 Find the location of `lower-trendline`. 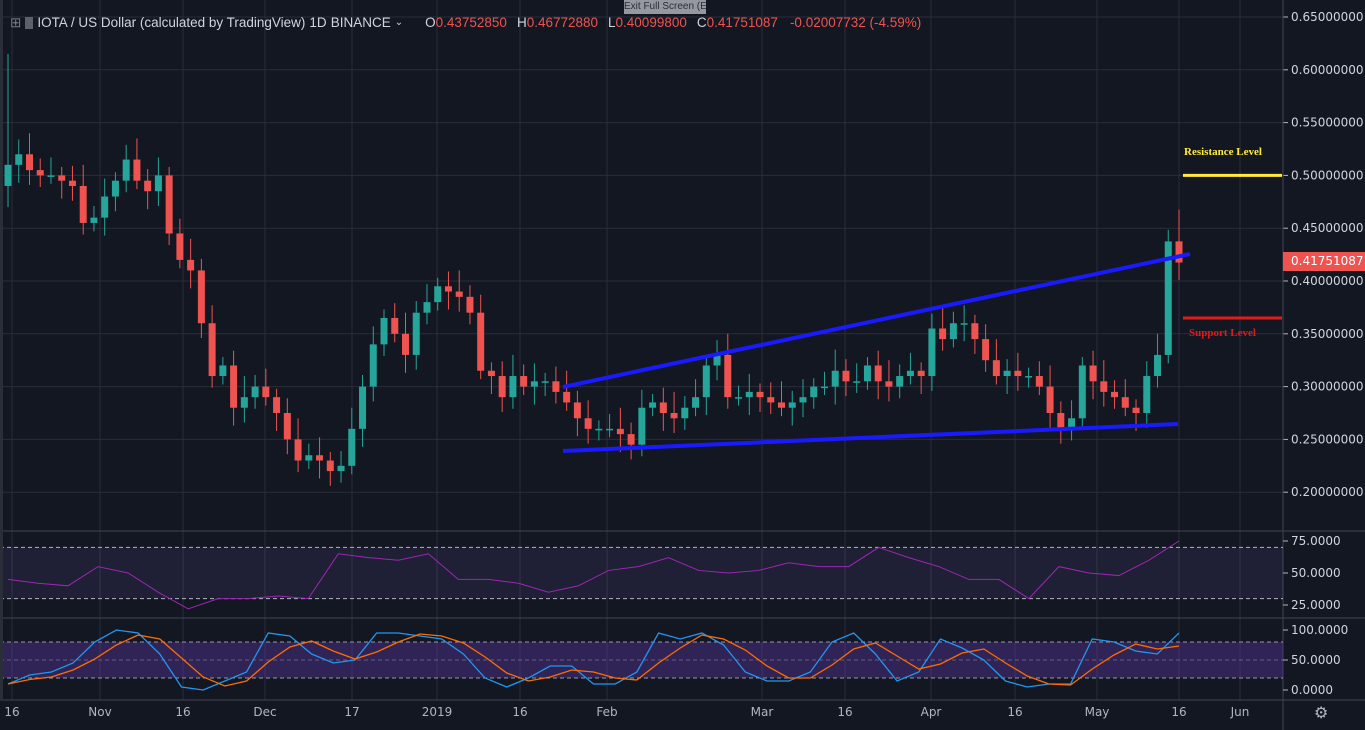

lower-trendline is located at coordinates (870, 437).